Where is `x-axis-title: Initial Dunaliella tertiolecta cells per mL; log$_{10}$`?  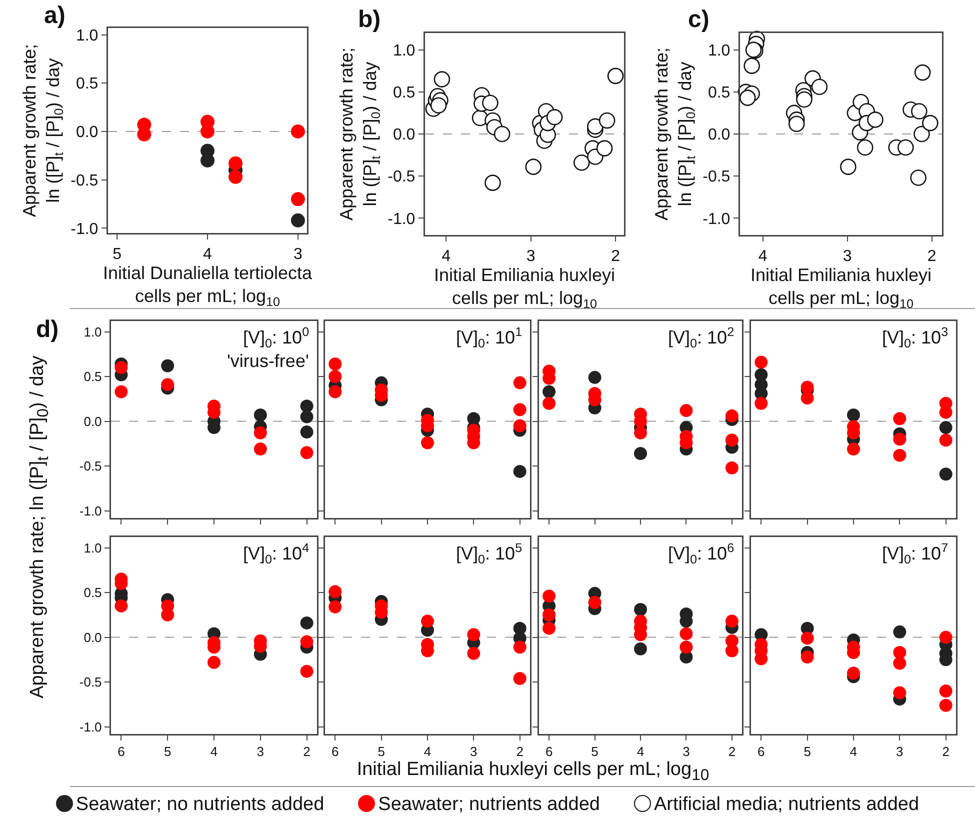 x-axis-title: Initial Dunaliella tertiolecta cells per mL; log$_{10}$ is located at coordinates (208, 285).